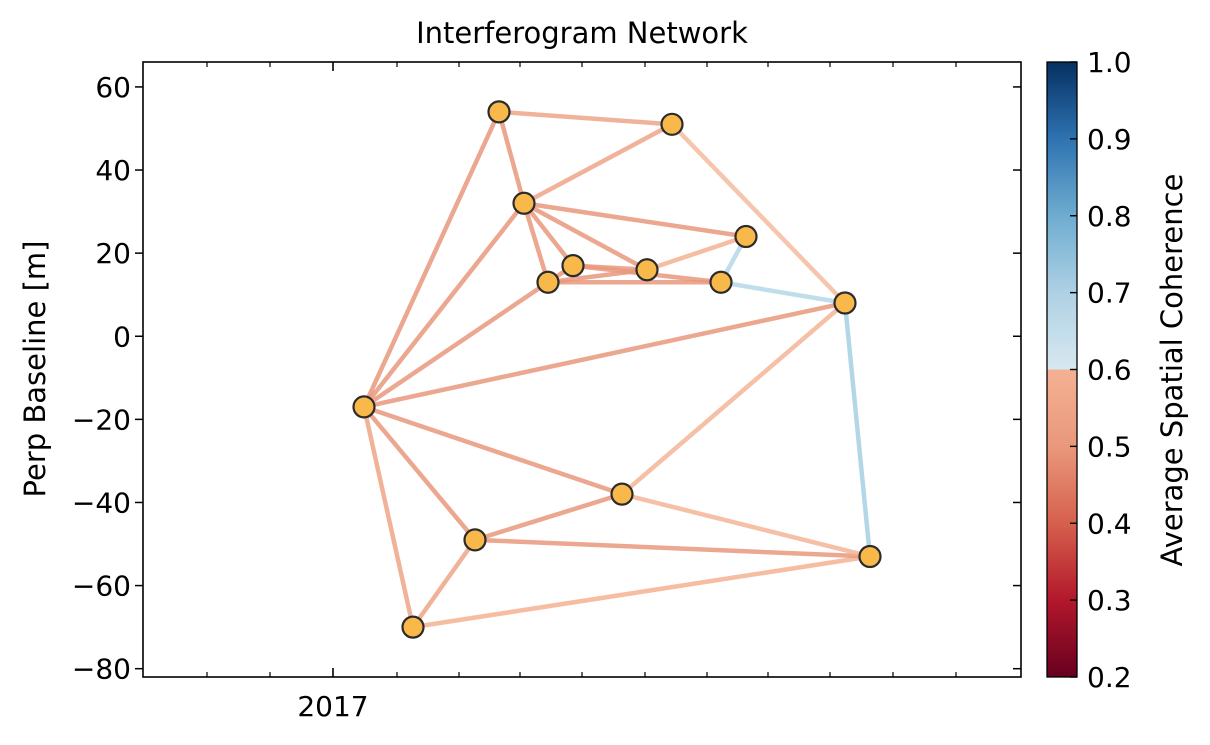  What do you see at coordinates (413, 627) in the screenshot?
I see `acquisition-point-B` at bounding box center [413, 627].